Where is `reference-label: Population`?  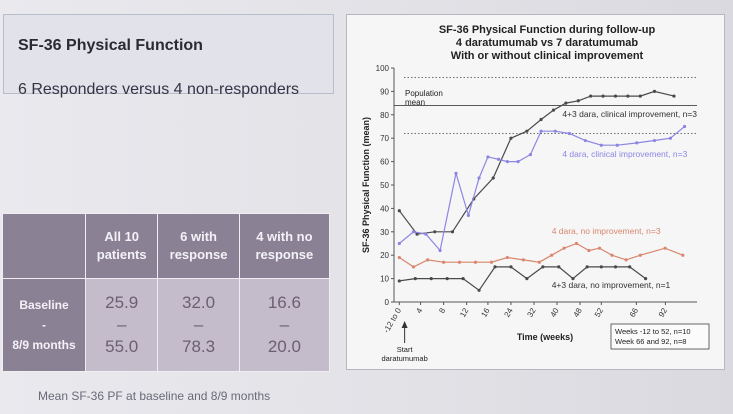 reference-label: Population is located at coordinates (424, 93).